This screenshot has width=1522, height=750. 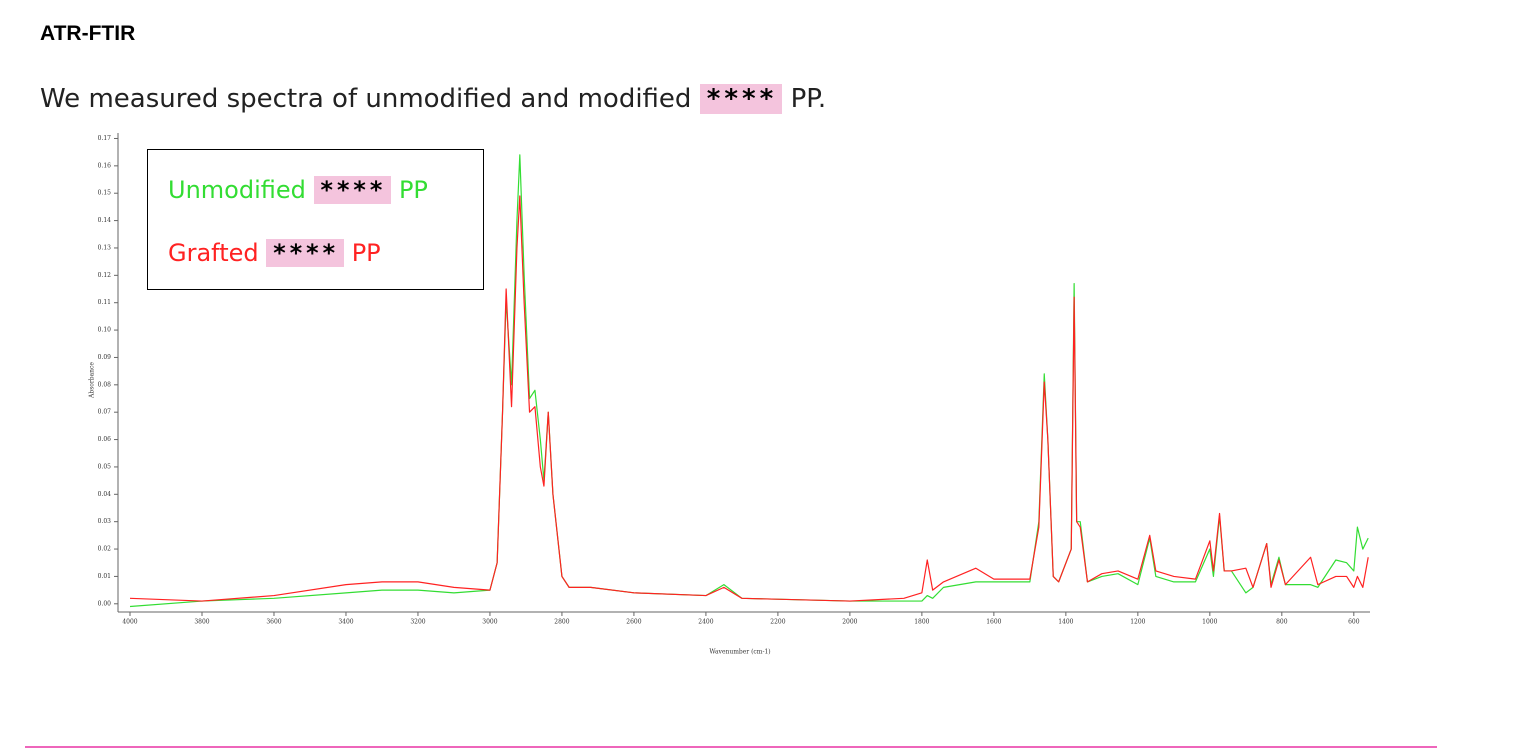 I want to click on y-tick-label: 0.17, so click(x=105, y=138).